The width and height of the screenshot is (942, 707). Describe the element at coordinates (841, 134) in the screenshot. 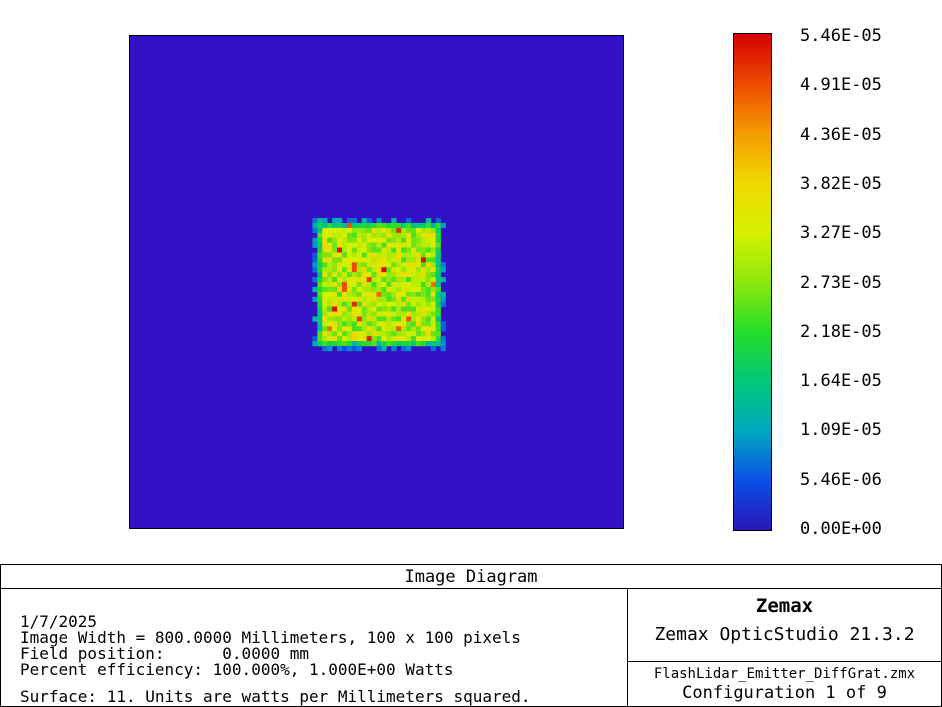

I see `colorbar-tick-label: 4.36E-05` at that location.